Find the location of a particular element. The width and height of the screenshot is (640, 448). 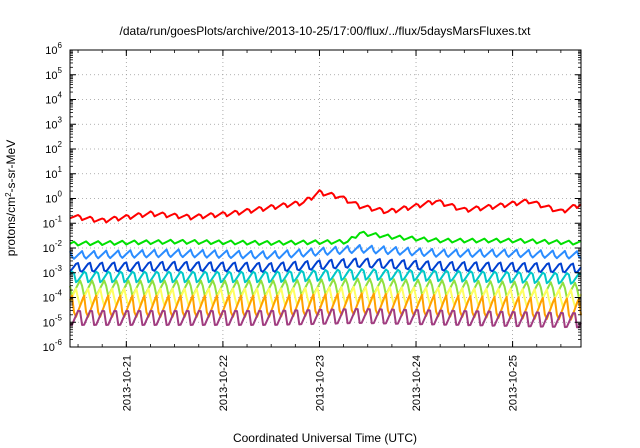

y-tick-label: 10⁻⁴ is located at coordinates (53, 297).